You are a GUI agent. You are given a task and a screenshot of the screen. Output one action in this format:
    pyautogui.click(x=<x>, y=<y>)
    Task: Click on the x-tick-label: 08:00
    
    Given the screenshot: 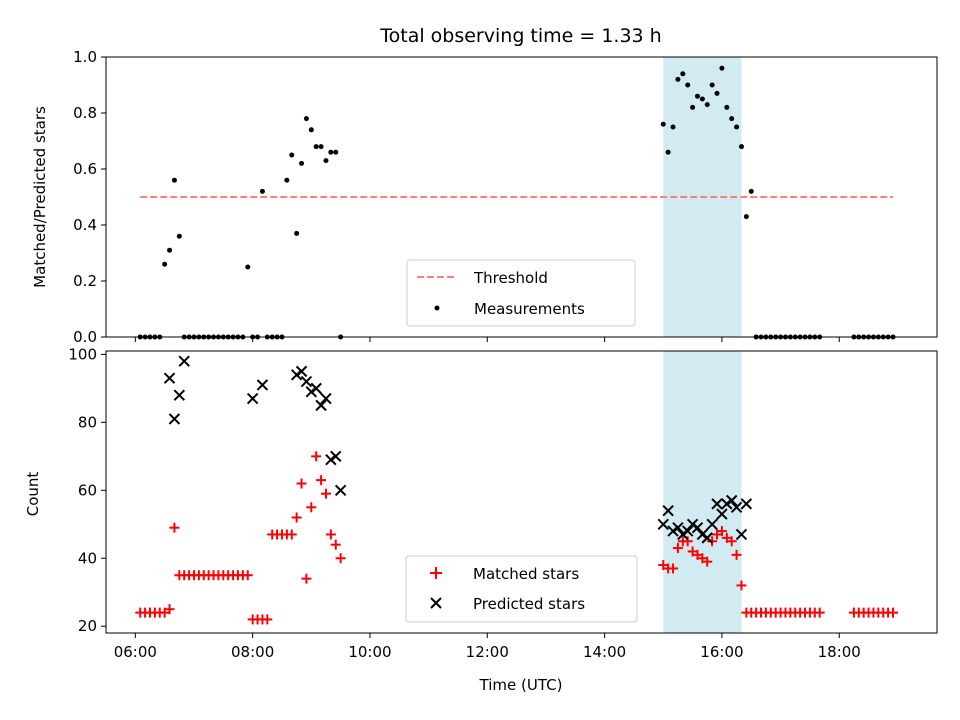 What is the action you would take?
    pyautogui.click(x=252, y=652)
    